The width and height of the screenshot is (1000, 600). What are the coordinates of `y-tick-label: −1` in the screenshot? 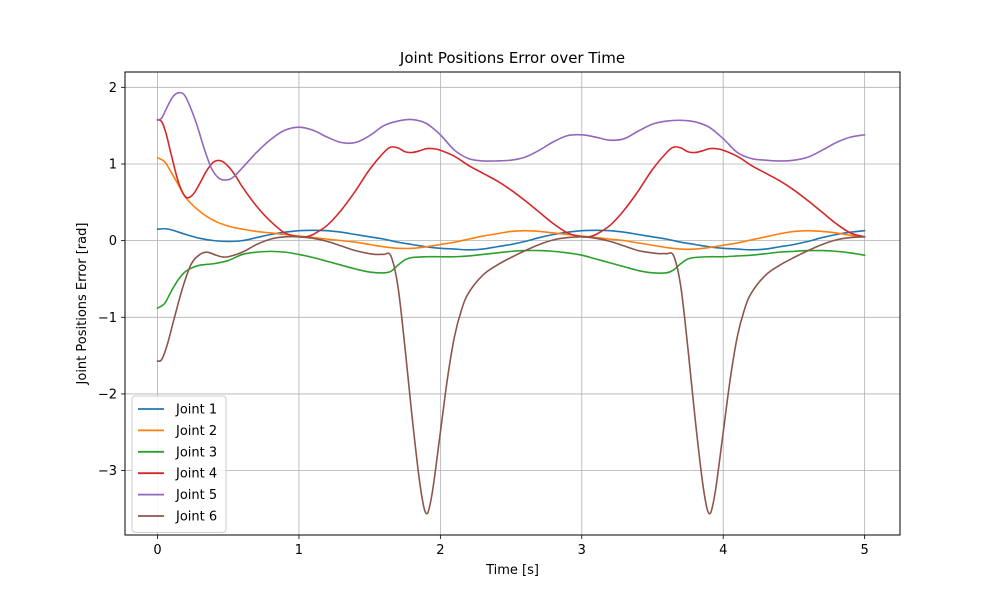 It's located at (107, 318).